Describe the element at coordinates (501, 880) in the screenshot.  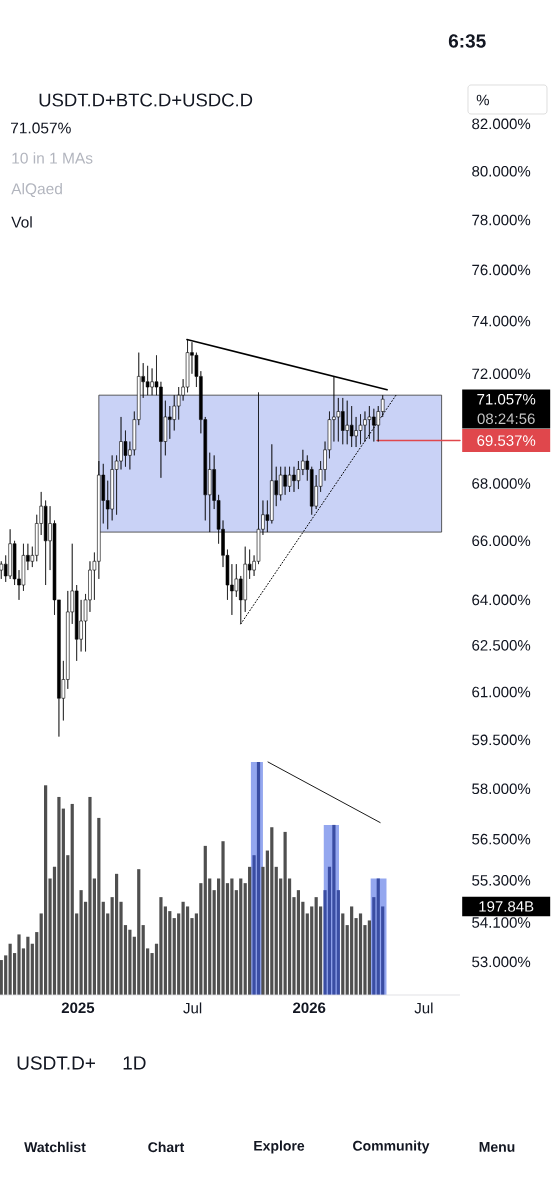
I see `y-tick-label: 55.300%` at that location.